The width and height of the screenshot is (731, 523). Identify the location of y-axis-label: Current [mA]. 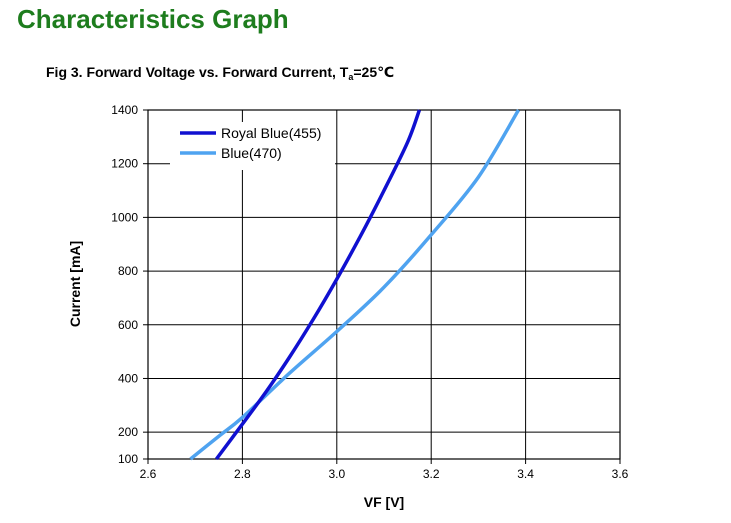
(75, 284).